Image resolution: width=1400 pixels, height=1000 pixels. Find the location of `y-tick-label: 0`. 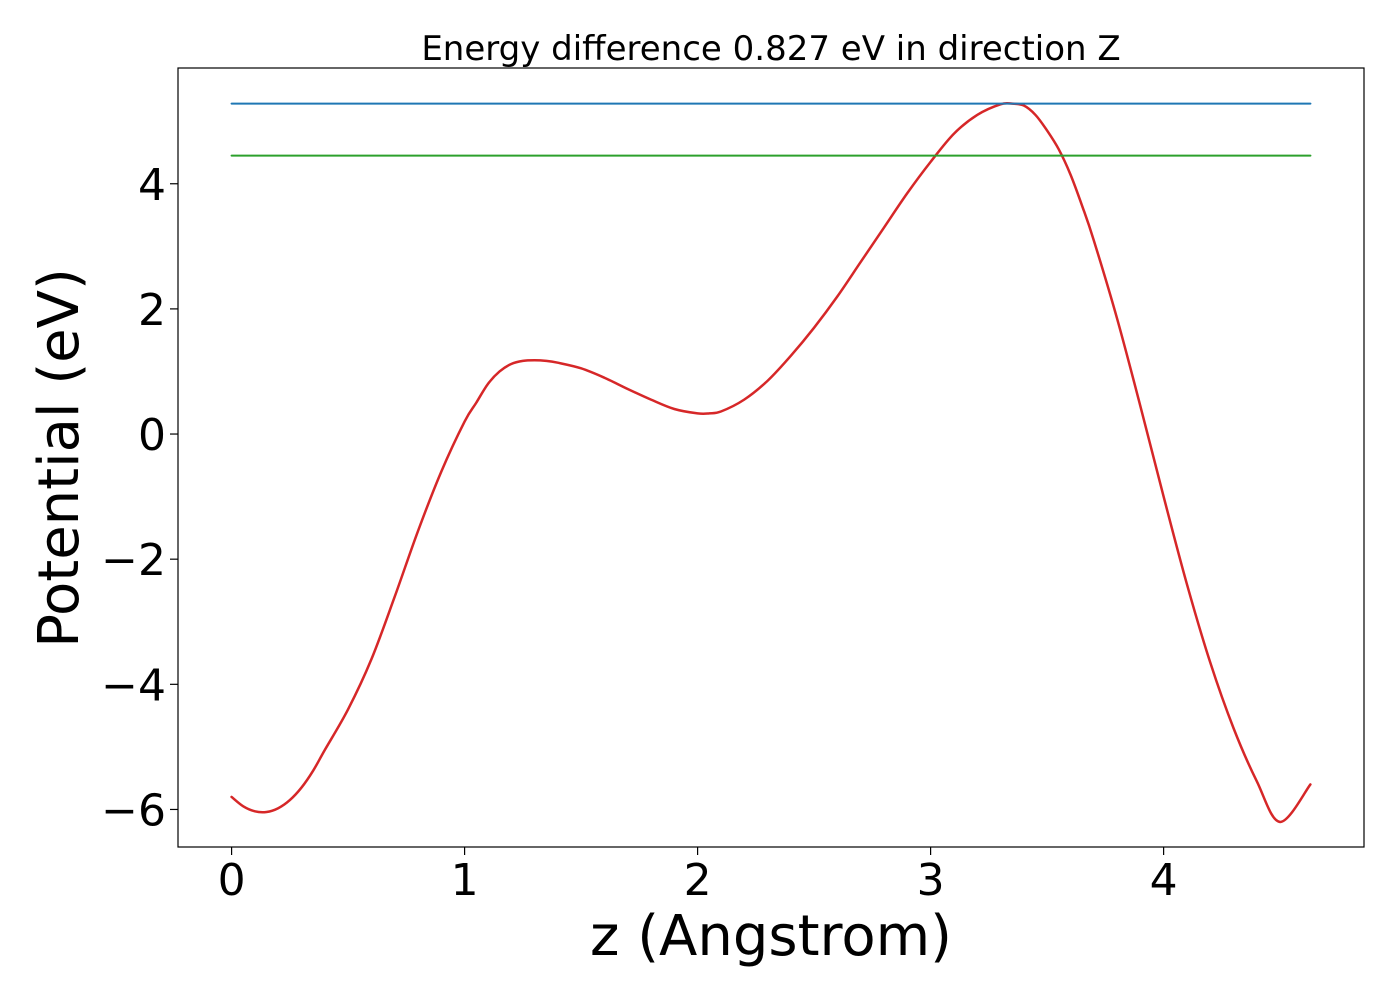

y-tick-label: 0 is located at coordinates (152, 435).